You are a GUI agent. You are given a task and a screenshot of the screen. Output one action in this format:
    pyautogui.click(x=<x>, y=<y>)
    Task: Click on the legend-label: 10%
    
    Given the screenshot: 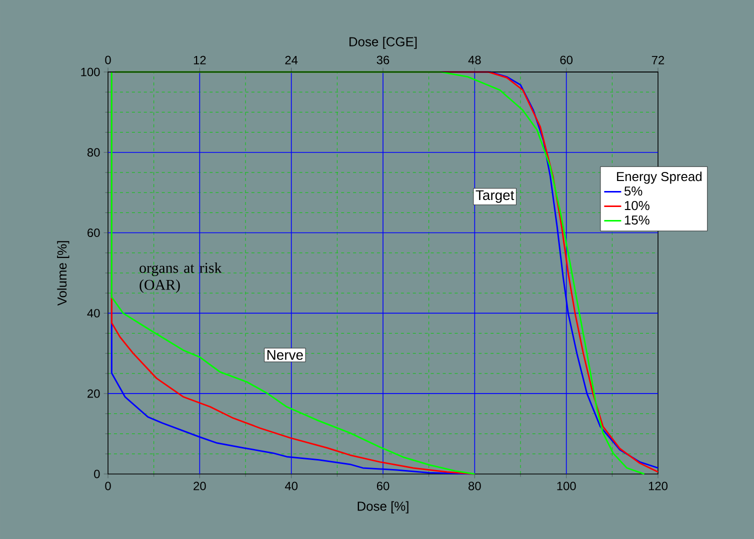 What is the action you would take?
    pyautogui.click(x=637, y=205)
    